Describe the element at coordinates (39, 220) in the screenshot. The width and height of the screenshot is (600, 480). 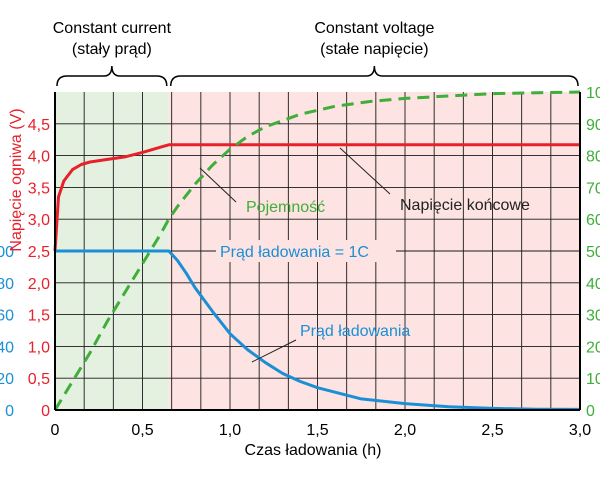
I see `y-left-tick-label: 3,0` at that location.